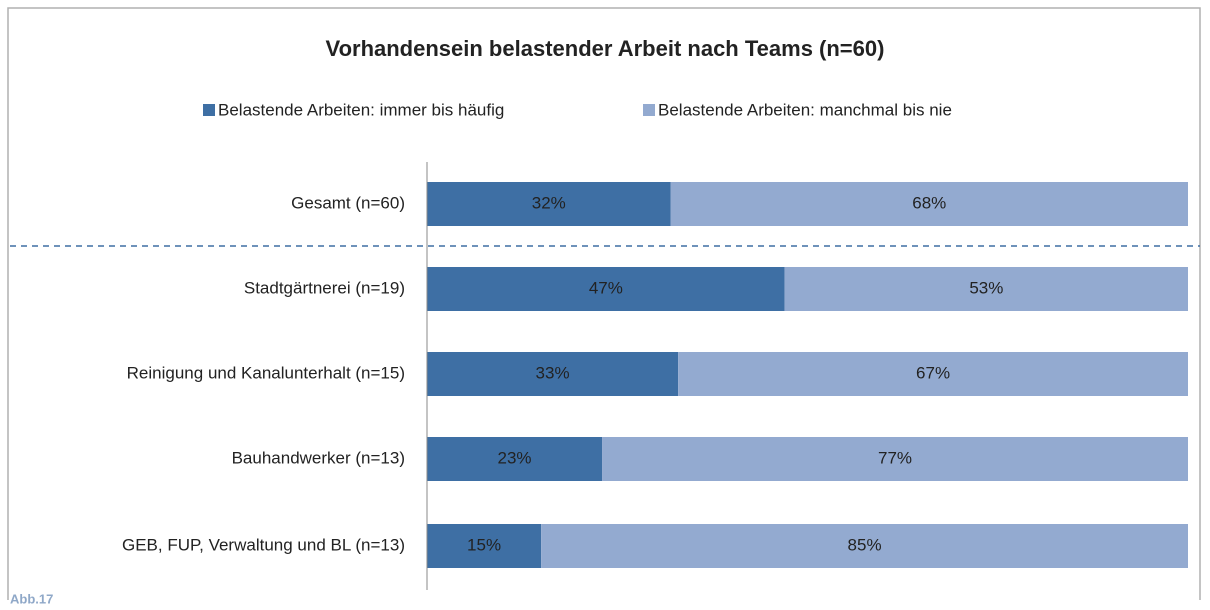  I want to click on value-label: 53%, so click(986, 287).